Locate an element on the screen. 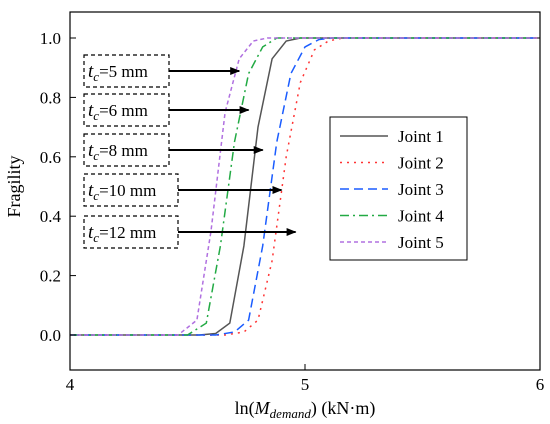  y-tick-label: 0.6 is located at coordinates (50, 157).